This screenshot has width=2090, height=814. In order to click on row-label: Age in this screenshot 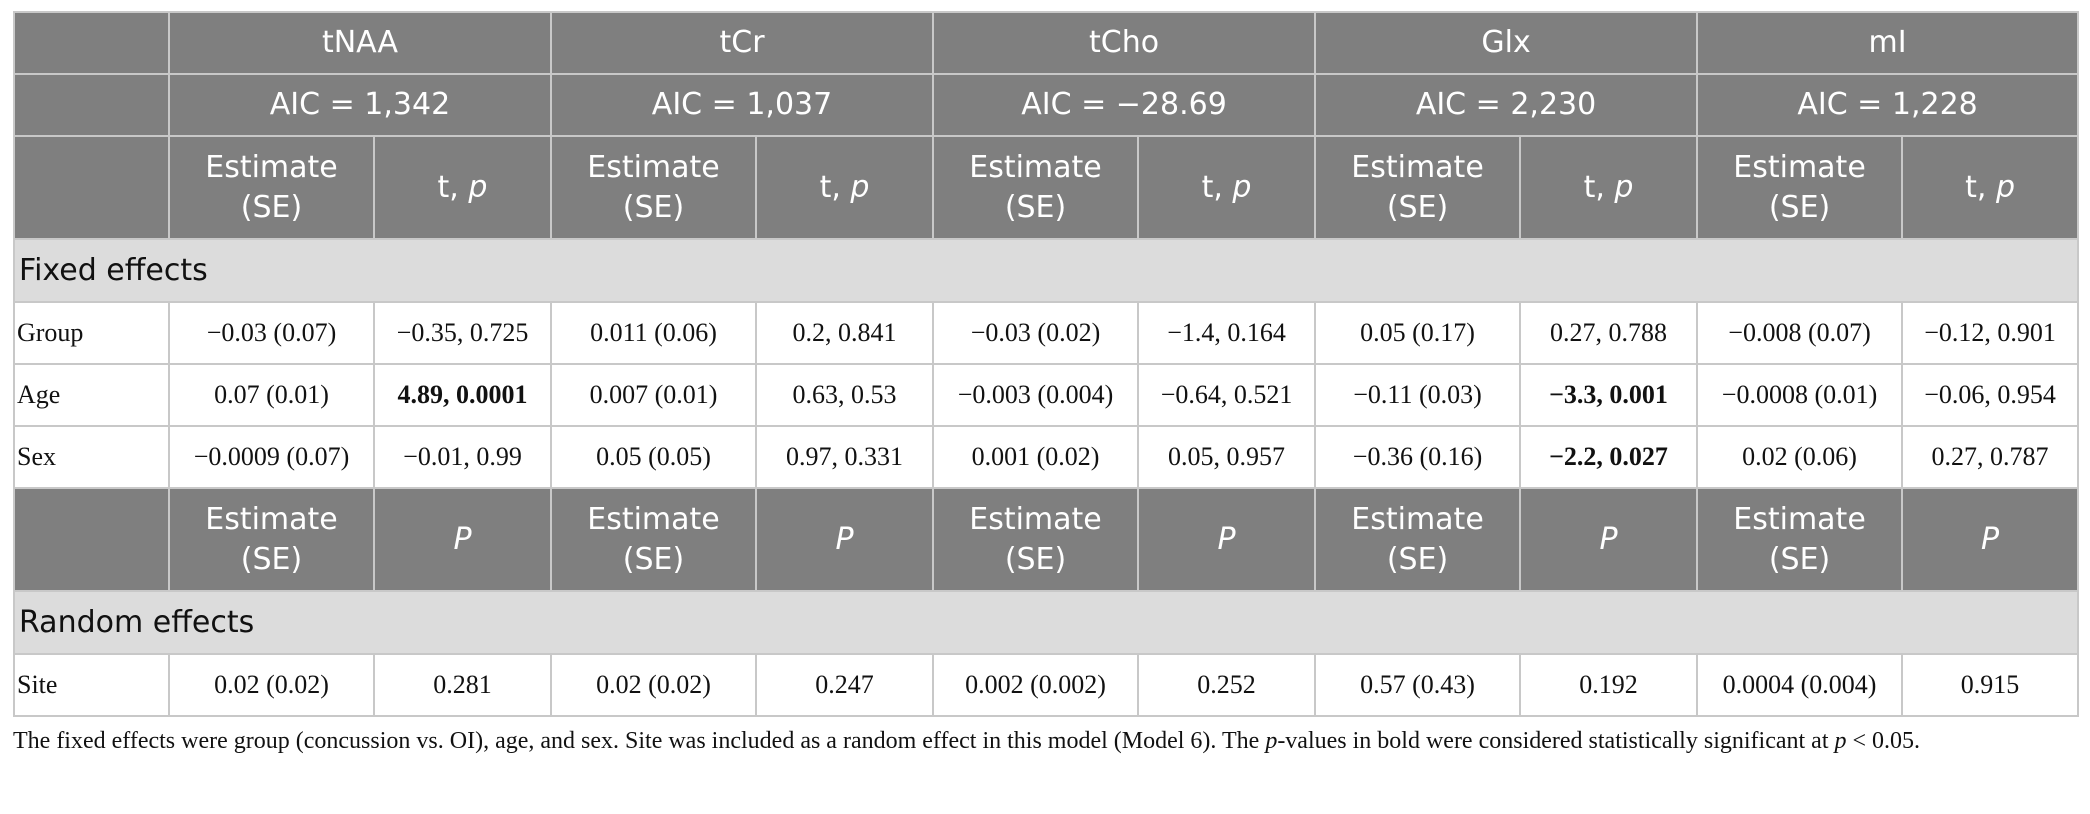, I will do `click(91, 395)`.